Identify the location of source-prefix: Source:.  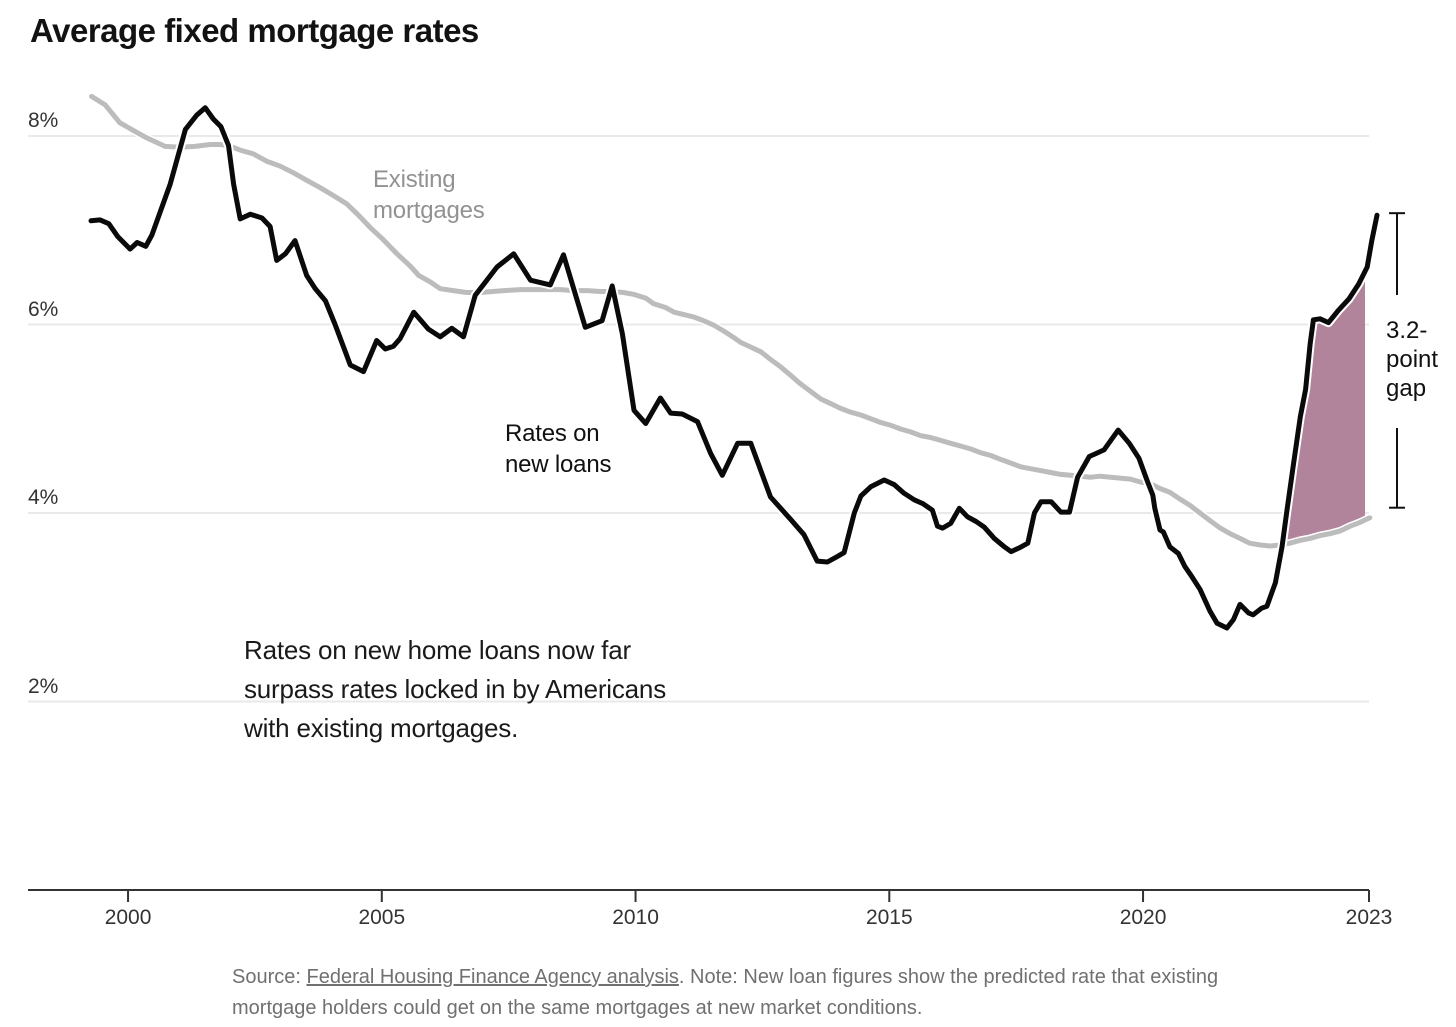
(269, 977).